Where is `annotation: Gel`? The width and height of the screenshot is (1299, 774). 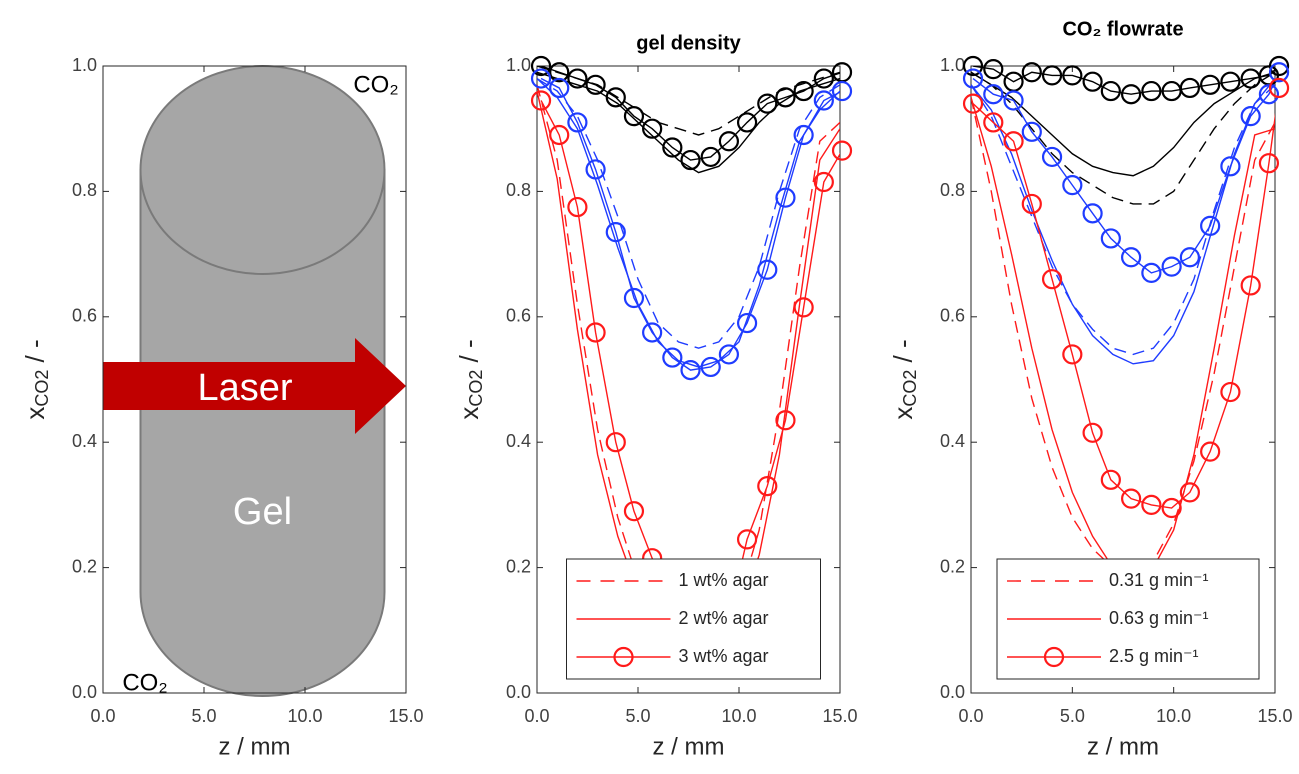 annotation: Gel is located at coordinates (262, 512).